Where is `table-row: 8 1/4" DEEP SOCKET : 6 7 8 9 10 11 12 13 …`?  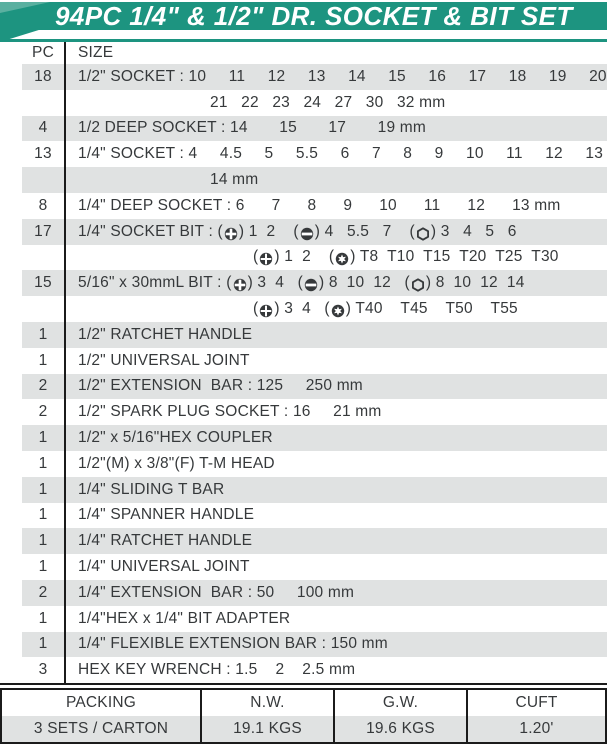
table-row: 8 1/4" DEEP SOCKET : 6 7 8 9 10 11 12 13 … is located at coordinates (314, 205).